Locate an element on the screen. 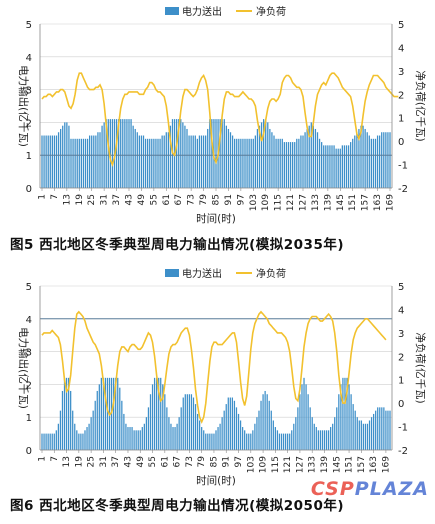  x-tick-label: 1 is located at coordinates (43, 459).